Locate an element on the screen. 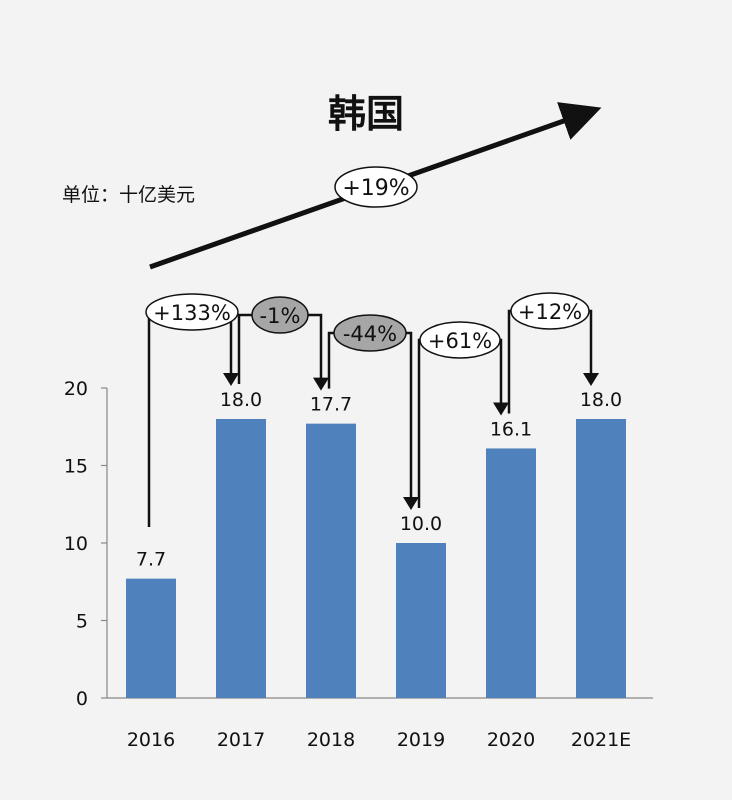  growth-label: +133% is located at coordinates (192, 313).